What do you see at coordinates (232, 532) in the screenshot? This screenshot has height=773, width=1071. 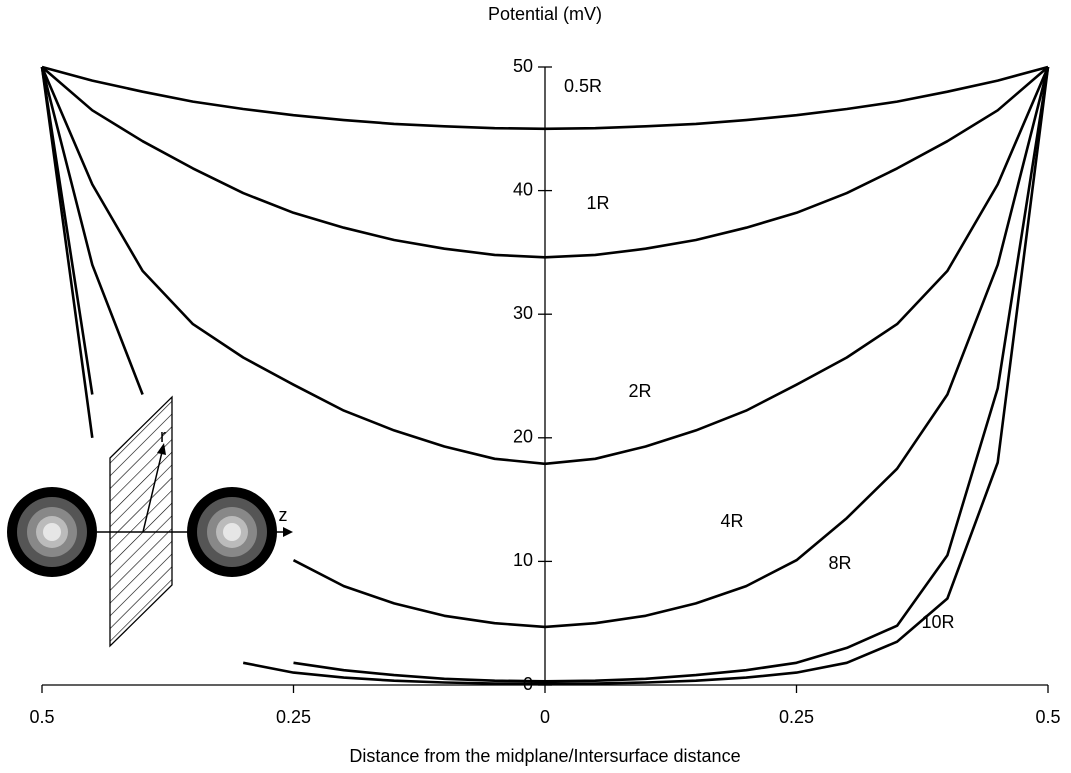 I see `particle-right` at bounding box center [232, 532].